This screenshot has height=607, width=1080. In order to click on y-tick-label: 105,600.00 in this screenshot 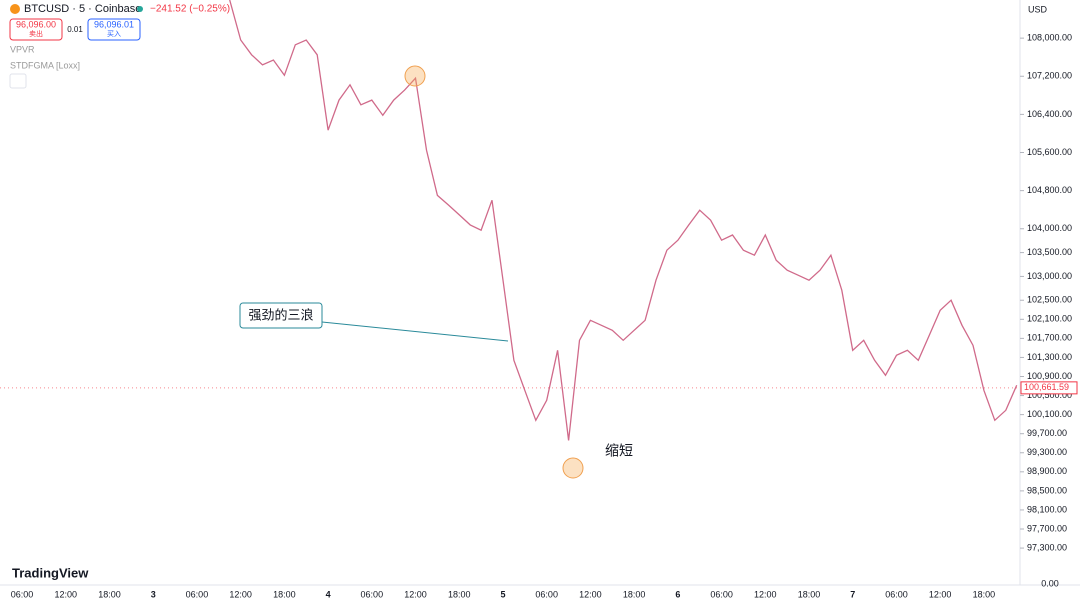, I will do `click(1049, 152)`.